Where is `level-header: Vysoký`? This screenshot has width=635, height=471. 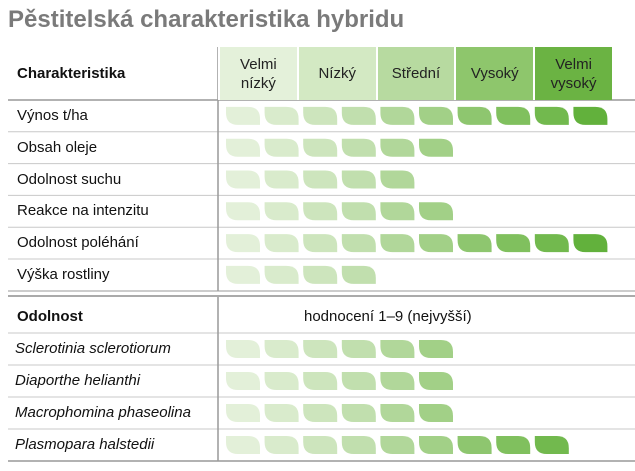 level-header: Vysoký is located at coordinates (494, 73).